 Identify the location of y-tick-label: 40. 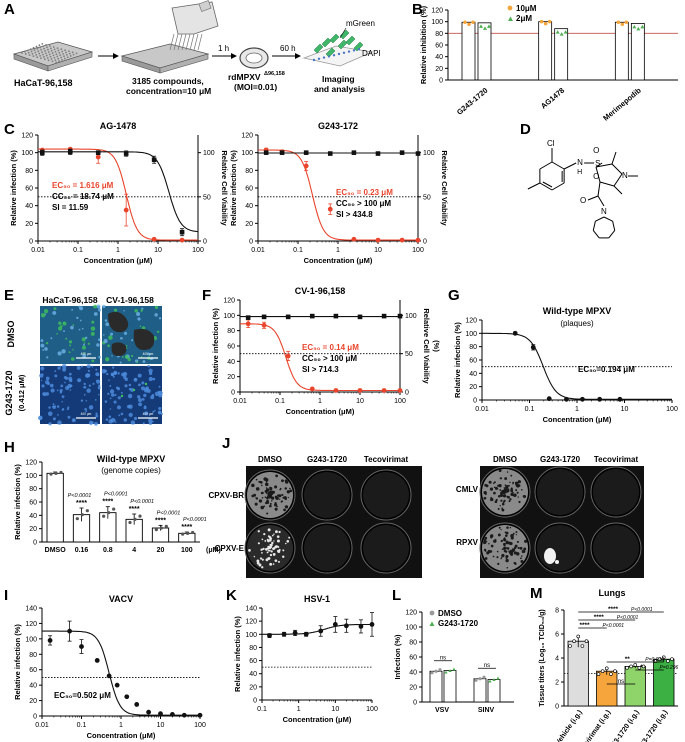
(33, 686).